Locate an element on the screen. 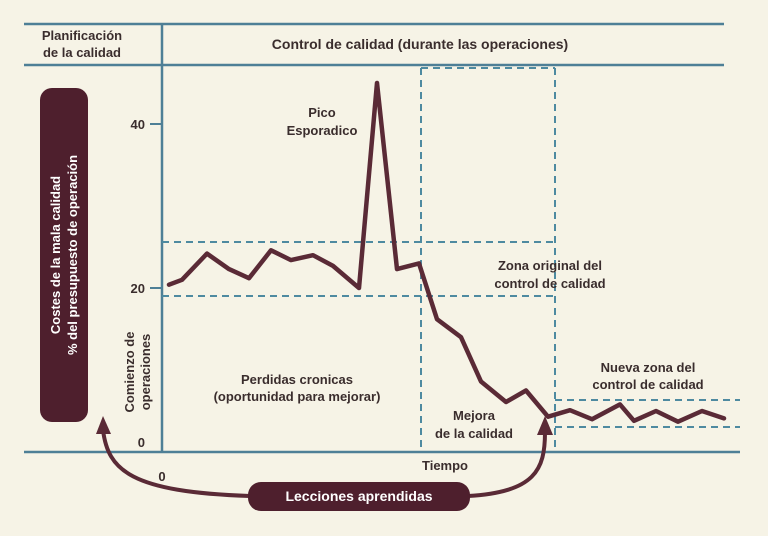 The height and width of the screenshot is (536, 768). start-label-2: operaciones is located at coordinates (145, 372).